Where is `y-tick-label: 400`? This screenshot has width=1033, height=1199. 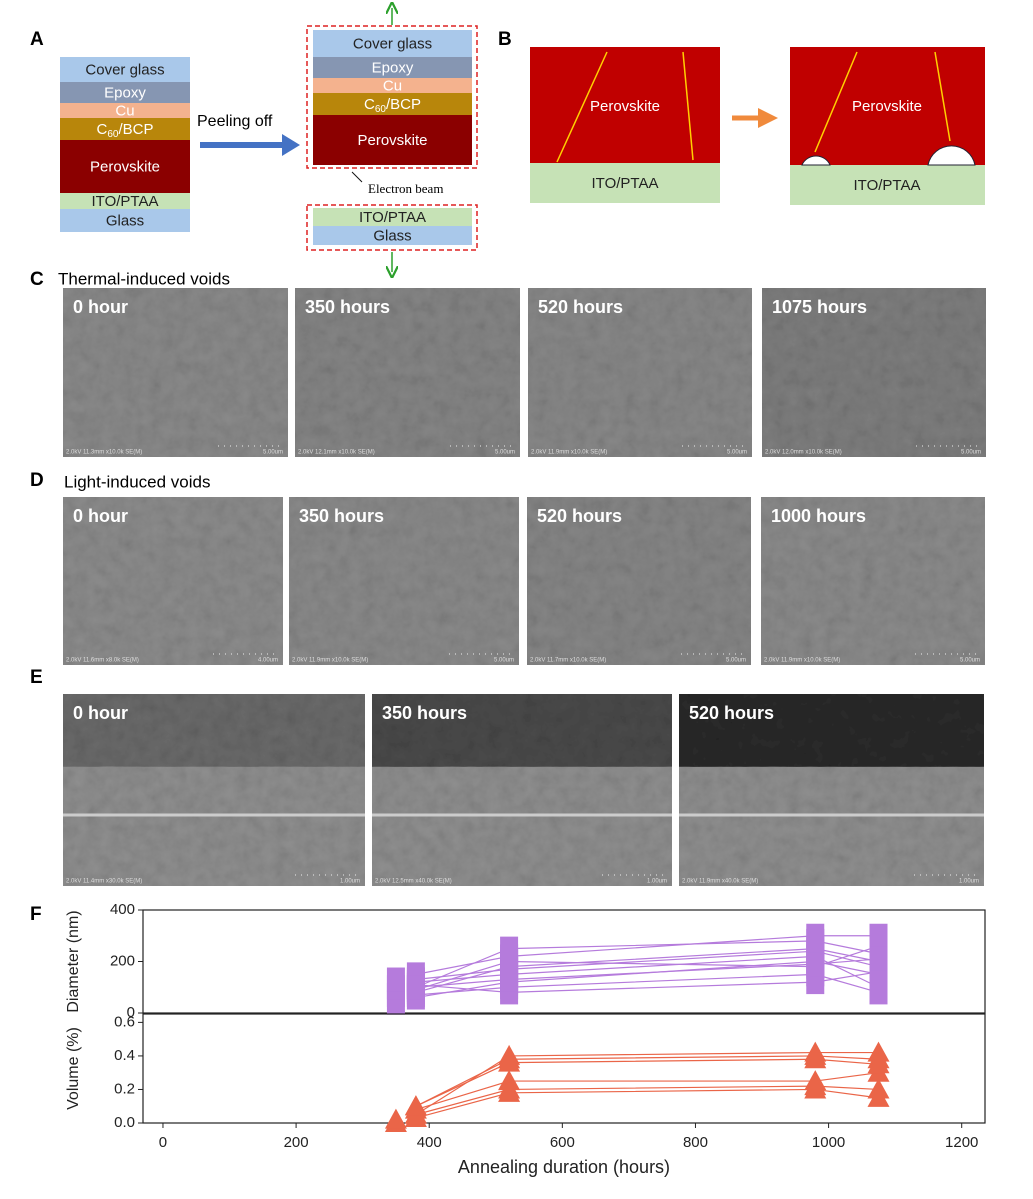
y-tick-label: 400 is located at coordinates (122, 909).